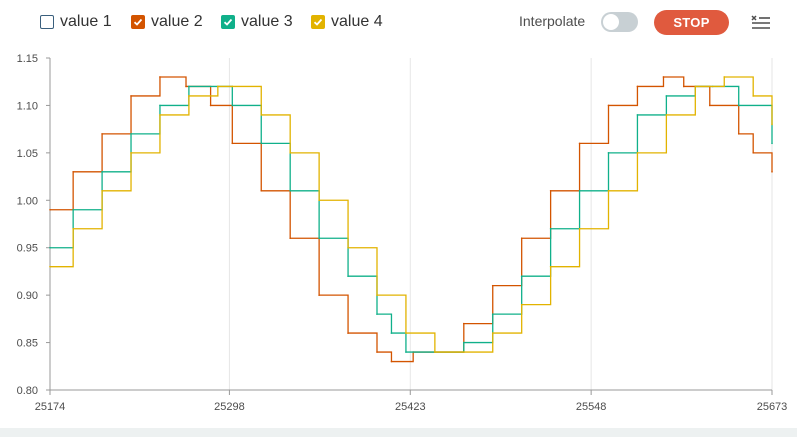 Image resolution: width=797 pixels, height=437 pixels. I want to click on legend-item-value-2: value 2, so click(167, 22).